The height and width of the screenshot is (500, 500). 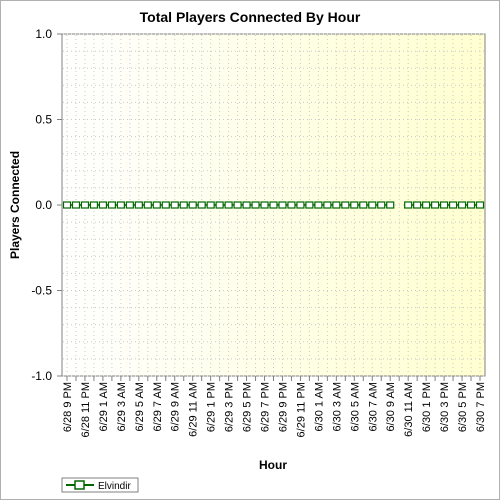 I want to click on x-tick-label: 6/30 5 AM, so click(x=355, y=407).